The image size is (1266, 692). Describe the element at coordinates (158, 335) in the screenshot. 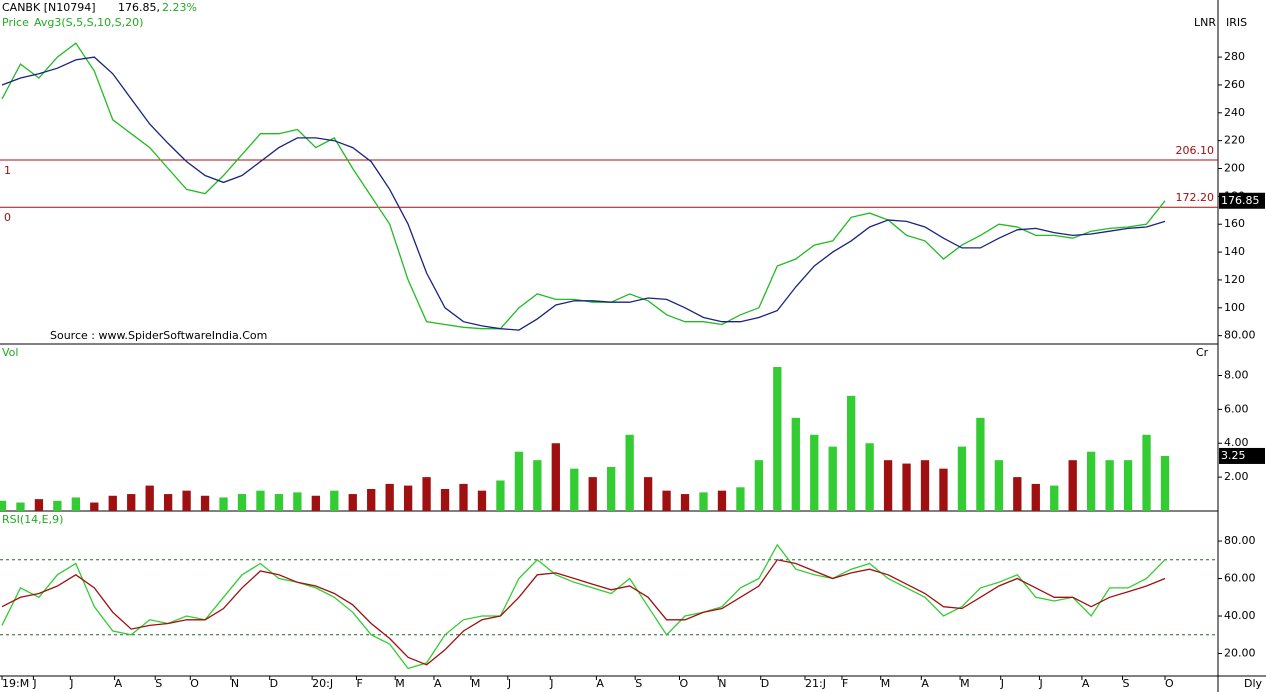

I see `source-note: Source : www.SpiderSoftwareIndia.Com` at that location.